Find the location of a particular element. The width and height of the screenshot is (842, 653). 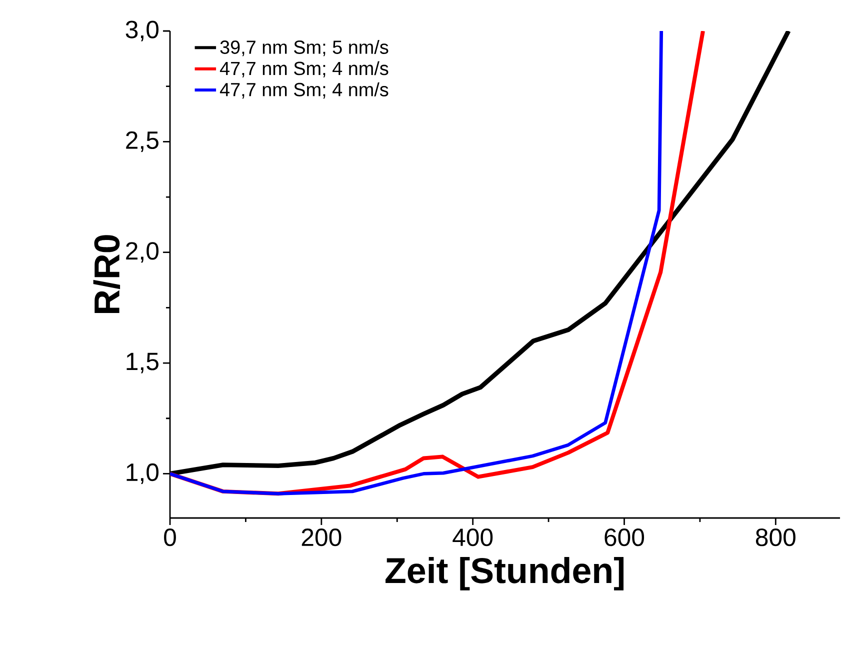

x-tick-label: 600 is located at coordinates (624, 537).